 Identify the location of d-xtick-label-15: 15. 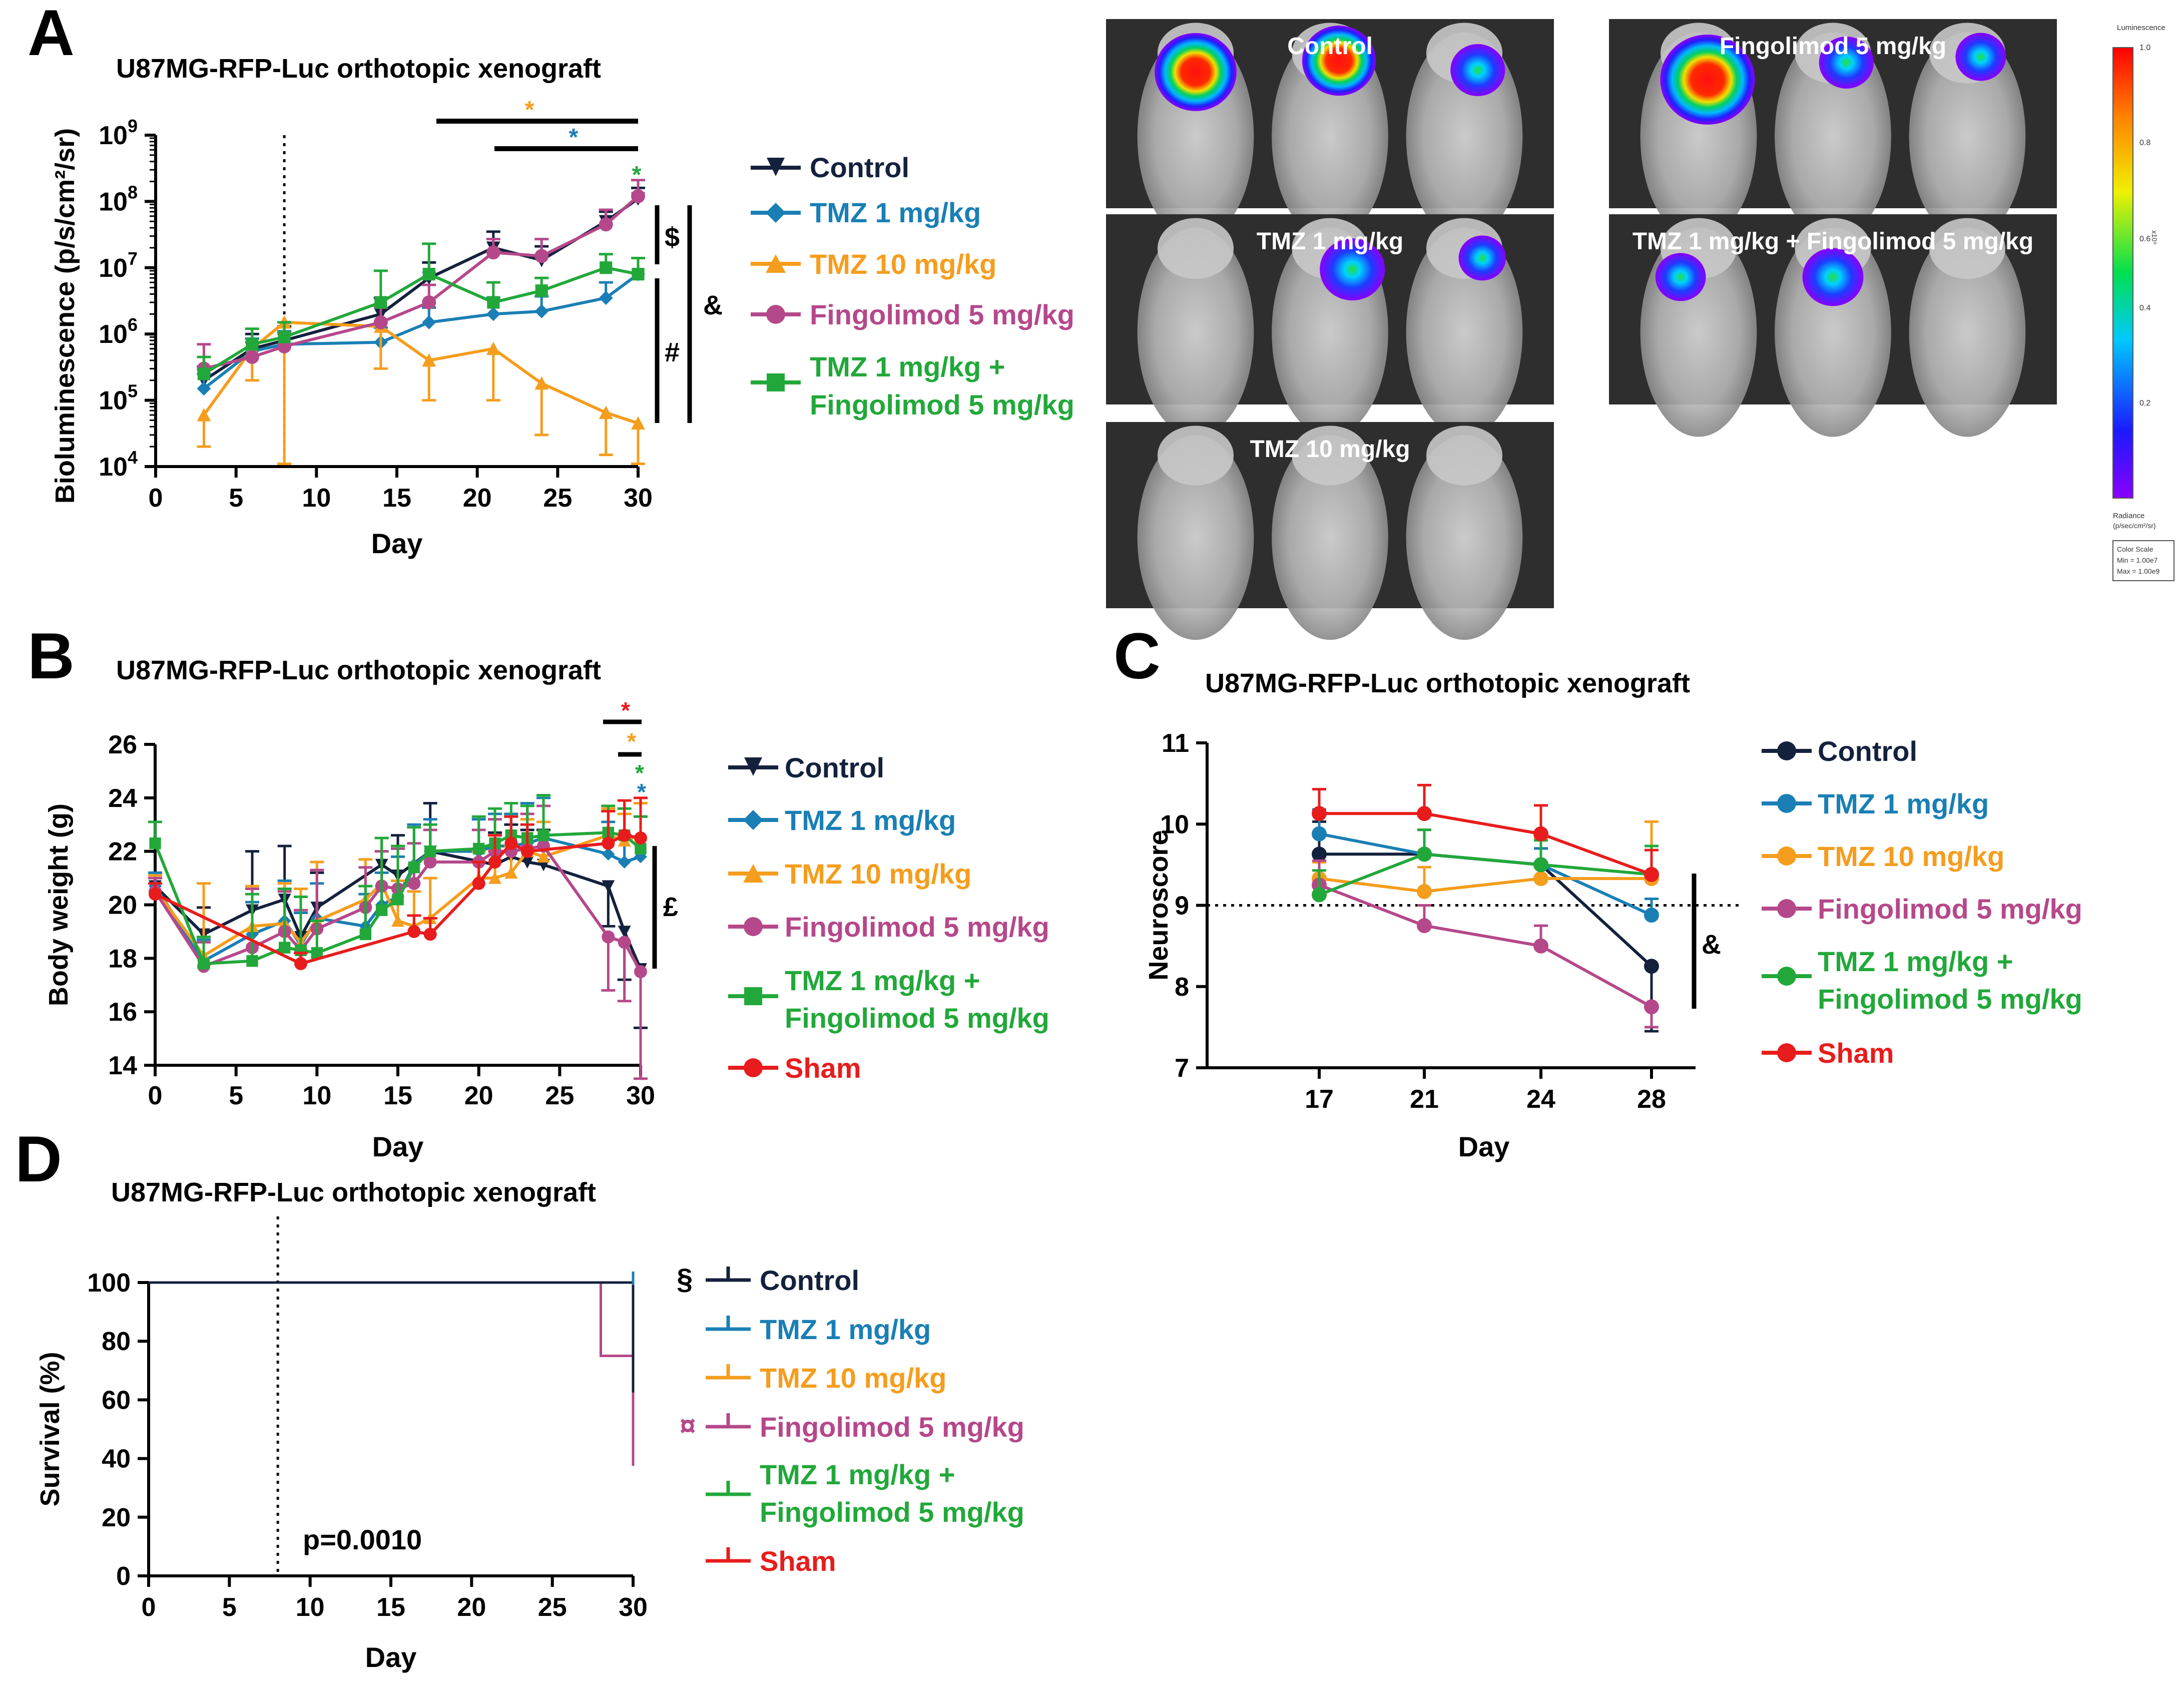
(390, 1607).